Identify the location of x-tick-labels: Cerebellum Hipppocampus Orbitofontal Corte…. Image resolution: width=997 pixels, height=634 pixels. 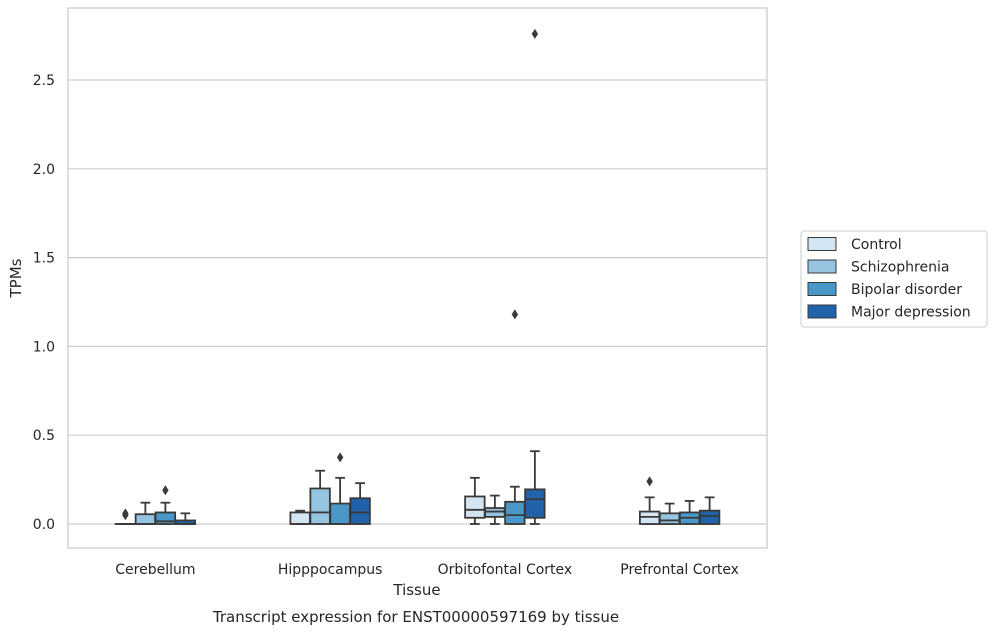
(427, 570).